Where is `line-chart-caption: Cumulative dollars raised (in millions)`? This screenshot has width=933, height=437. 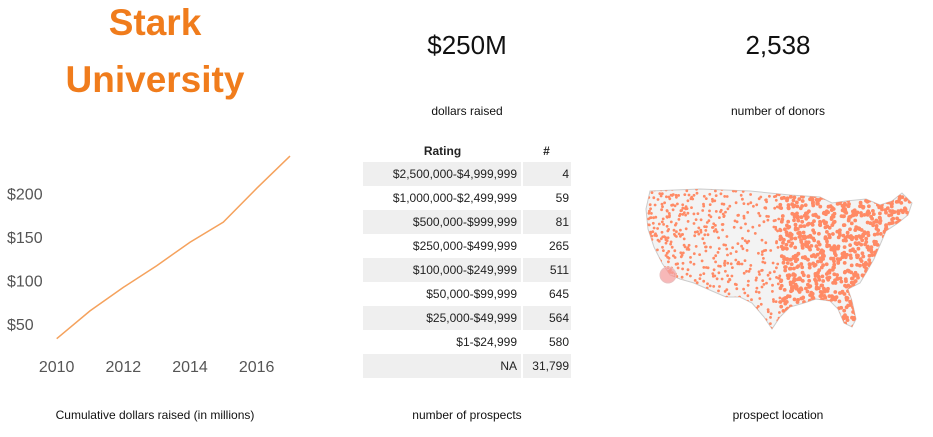 line-chart-caption: Cumulative dollars raised (in millions) is located at coordinates (155, 415).